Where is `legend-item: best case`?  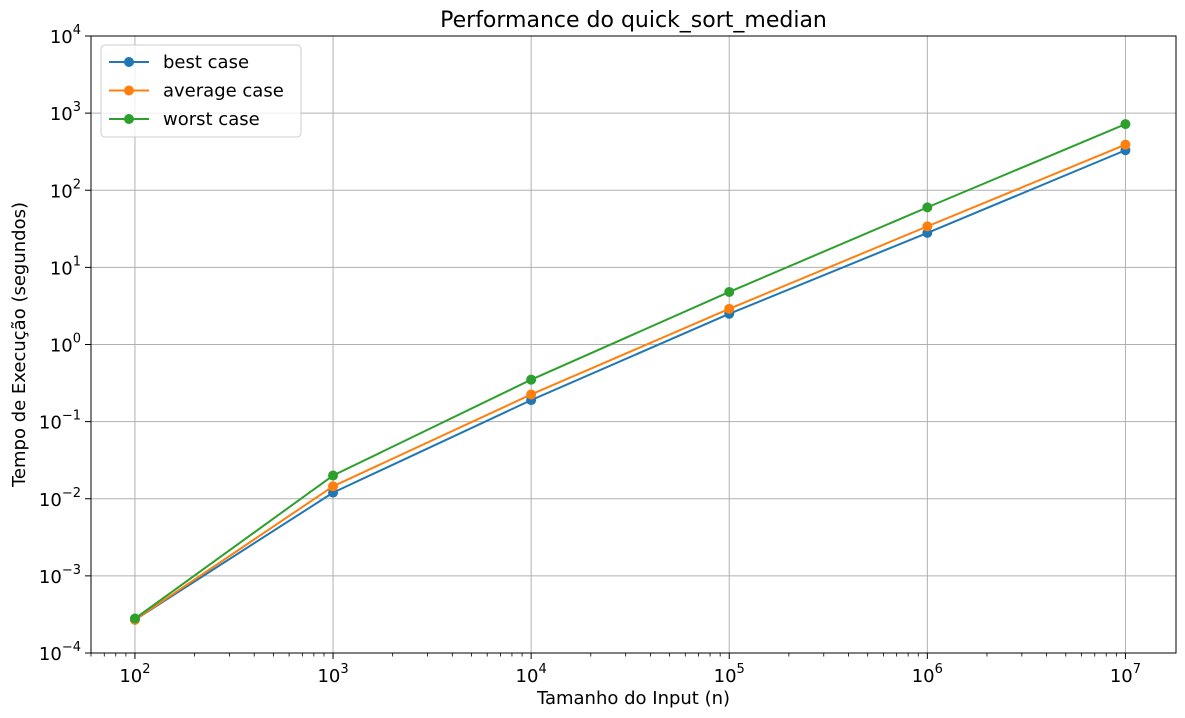 legend-item: best case is located at coordinates (179, 62).